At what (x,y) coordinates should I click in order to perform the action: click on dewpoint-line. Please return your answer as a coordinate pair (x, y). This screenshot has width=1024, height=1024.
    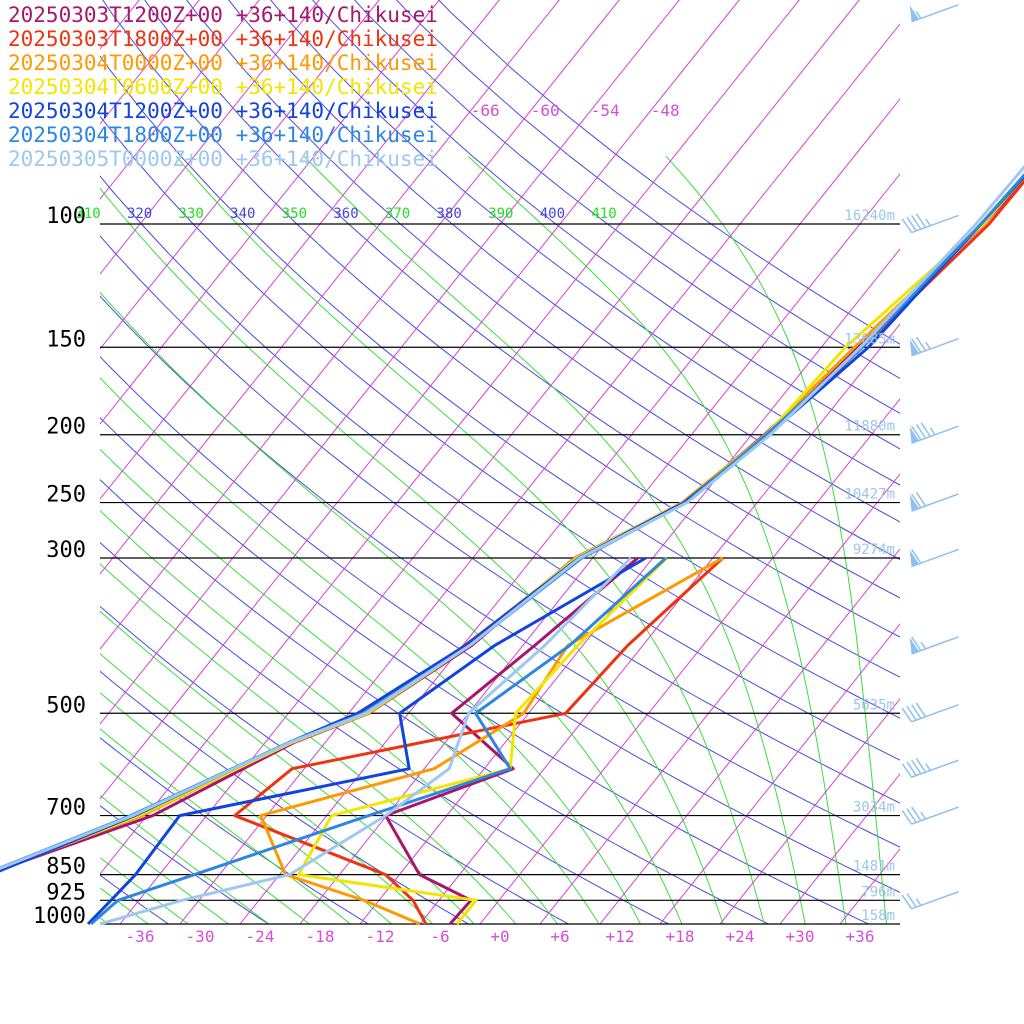
    Looking at the image, I should click on (482, 740).